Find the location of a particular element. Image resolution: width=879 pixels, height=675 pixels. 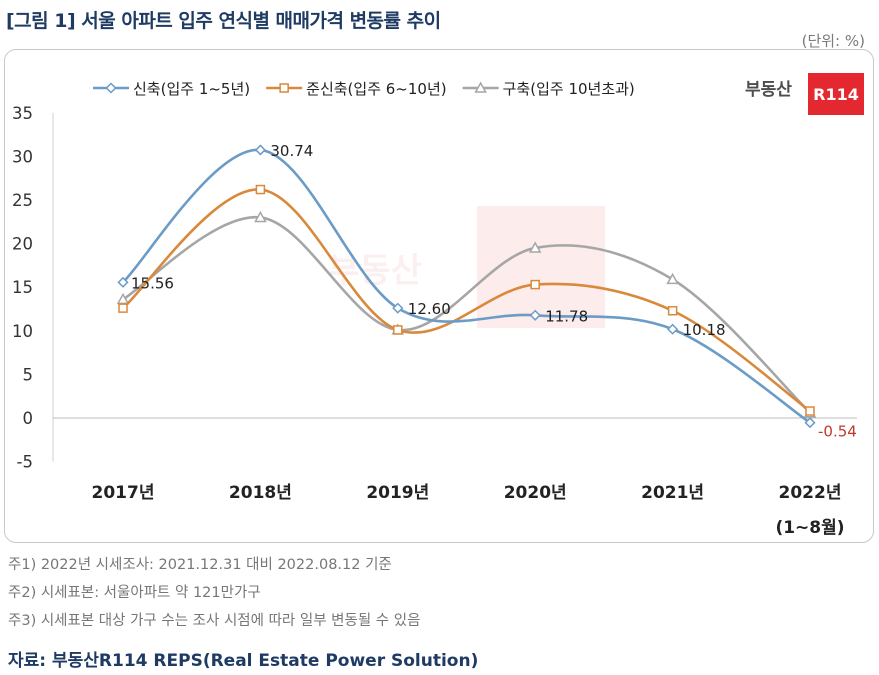

data-label: 11.78 is located at coordinates (566, 316).